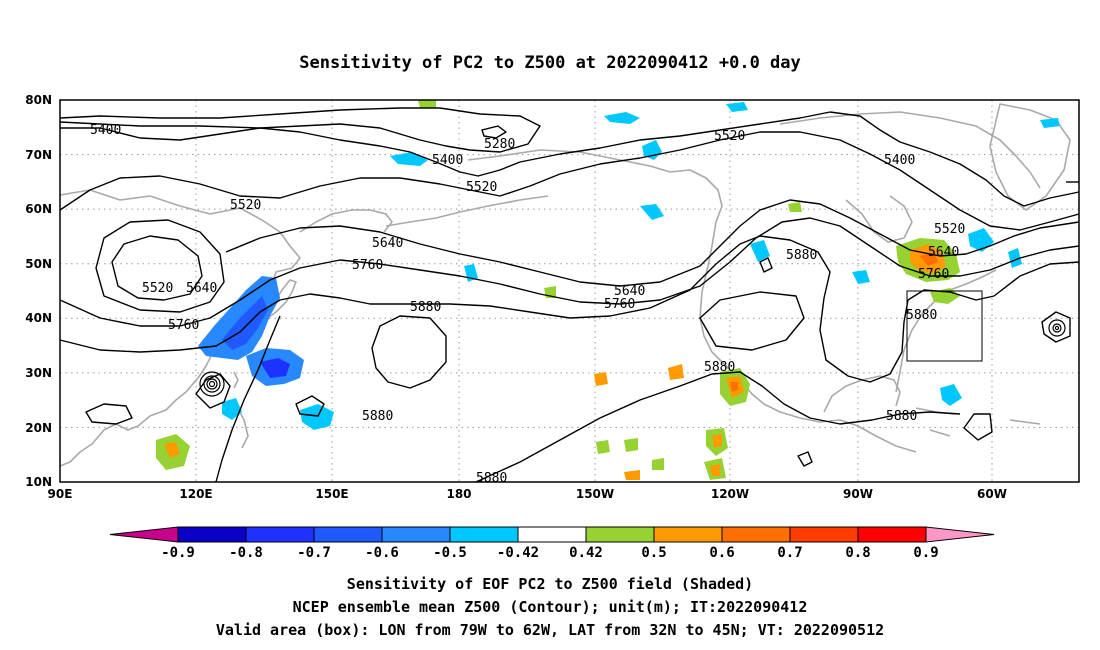 This screenshot has width=1100, height=650. What do you see at coordinates (458, 494) in the screenshot?
I see `lon-tick-label: 180` at bounding box center [458, 494].